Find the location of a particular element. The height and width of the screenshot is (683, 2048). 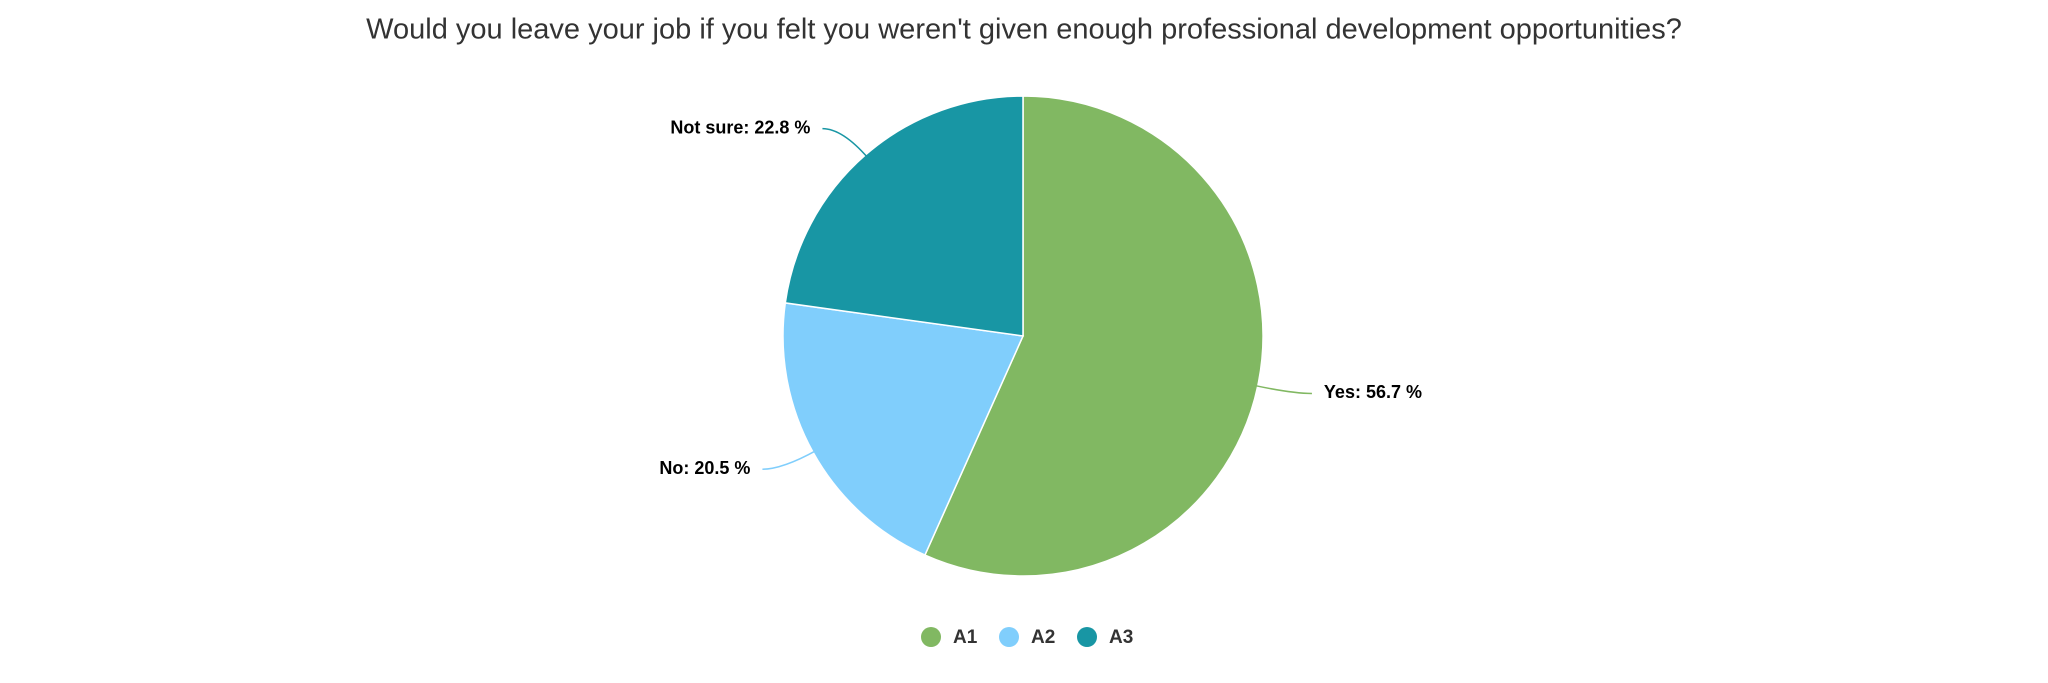

data-label: Not sure: 22.8 % is located at coordinates (740, 127).